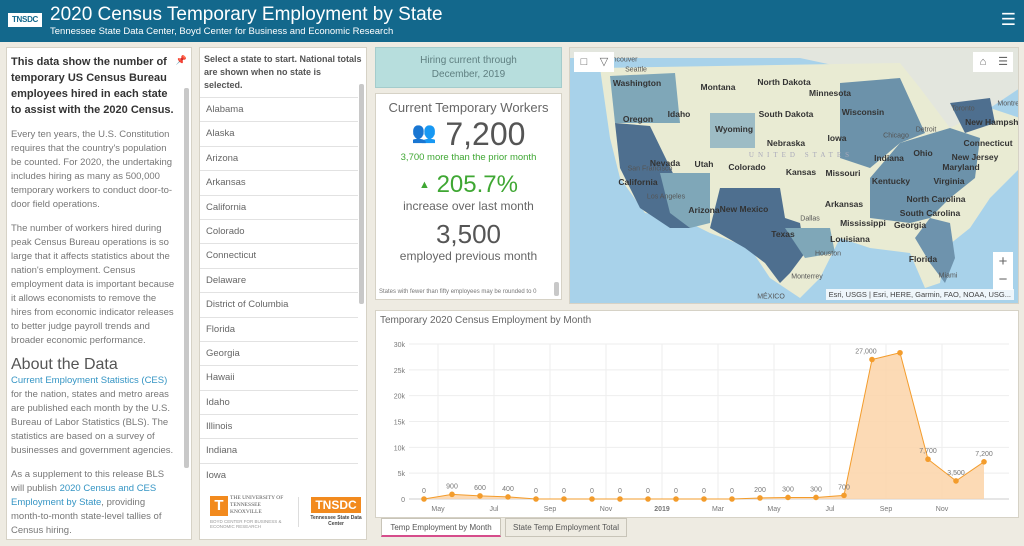 This screenshot has height=546, width=1024. What do you see at coordinates (279, 279) in the screenshot?
I see `state-list-item: Delaware` at bounding box center [279, 279].